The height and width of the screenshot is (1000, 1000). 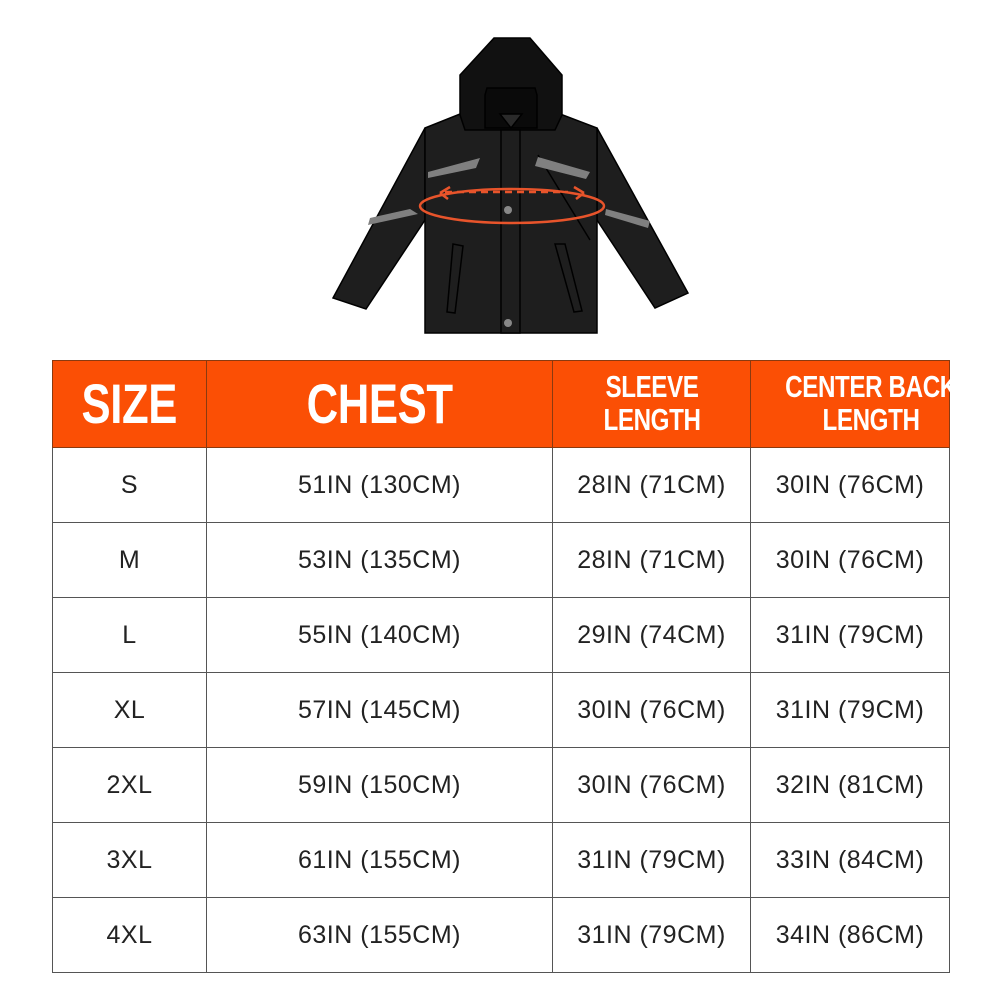 I want to click on table-row: S 51IN (130CM) 28IN (71CM) 30IN (76CM), so click(x=501, y=485).